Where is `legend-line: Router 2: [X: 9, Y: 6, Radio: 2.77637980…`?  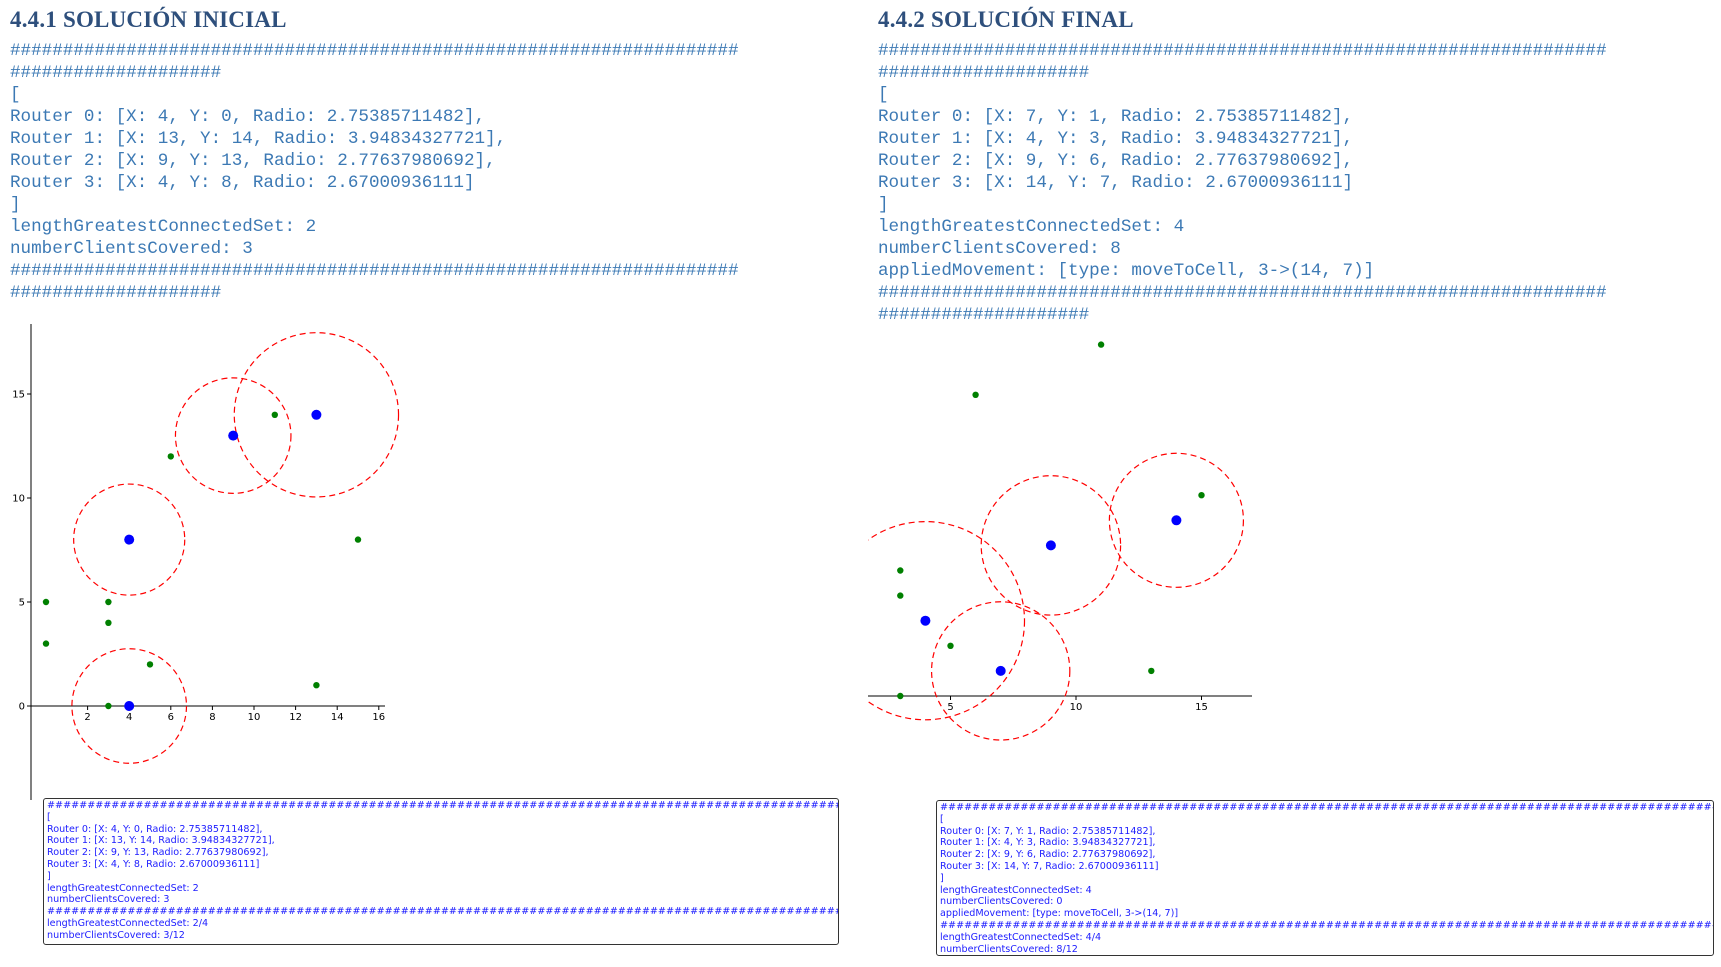
legend-line: Router 2: [X: 9, Y: 6, Radio: 2.77637980… is located at coordinates (1048, 855).